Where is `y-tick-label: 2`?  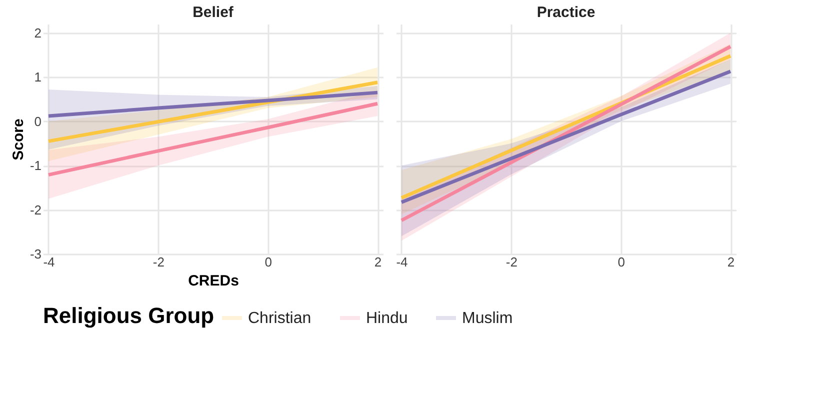 y-tick-label: 2 is located at coordinates (38, 32).